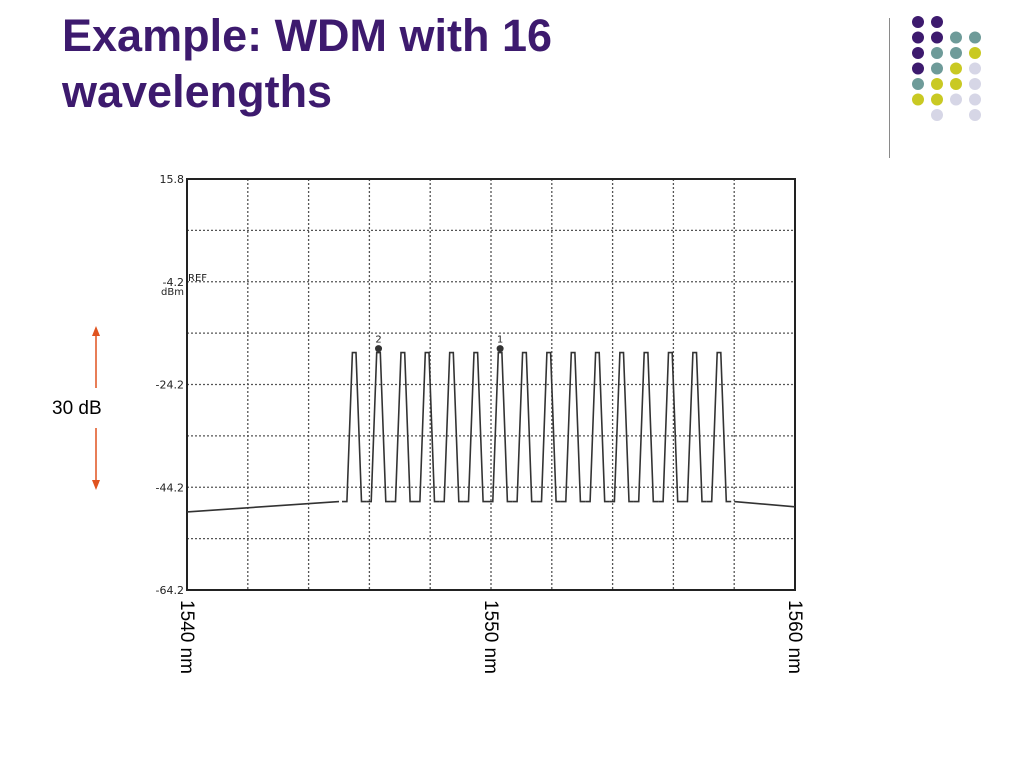 This screenshot has width=1024, height=768. Describe the element at coordinates (96, 485) in the screenshot. I see `annotation-arrow-down-head` at that location.